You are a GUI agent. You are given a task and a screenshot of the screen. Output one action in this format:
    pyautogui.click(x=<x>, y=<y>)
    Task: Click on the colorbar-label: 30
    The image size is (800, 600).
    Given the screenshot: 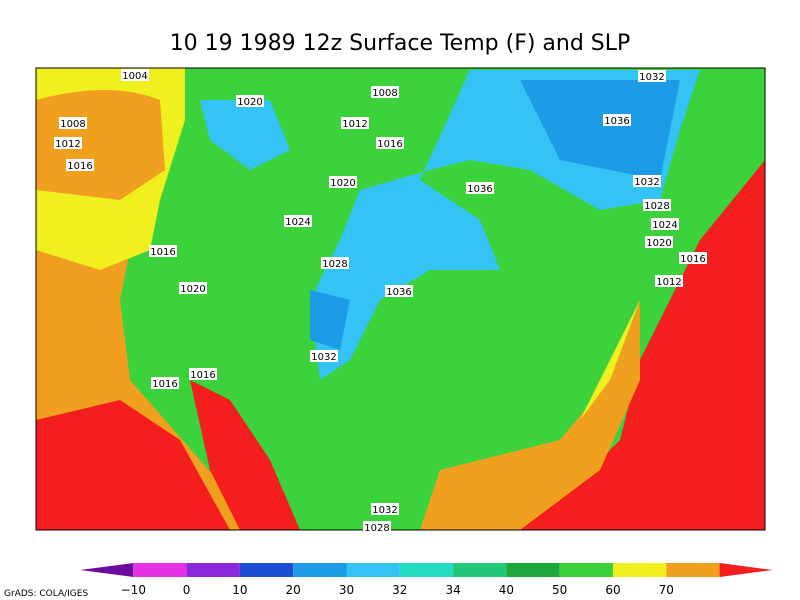 What is the action you would take?
    pyautogui.click(x=346, y=590)
    